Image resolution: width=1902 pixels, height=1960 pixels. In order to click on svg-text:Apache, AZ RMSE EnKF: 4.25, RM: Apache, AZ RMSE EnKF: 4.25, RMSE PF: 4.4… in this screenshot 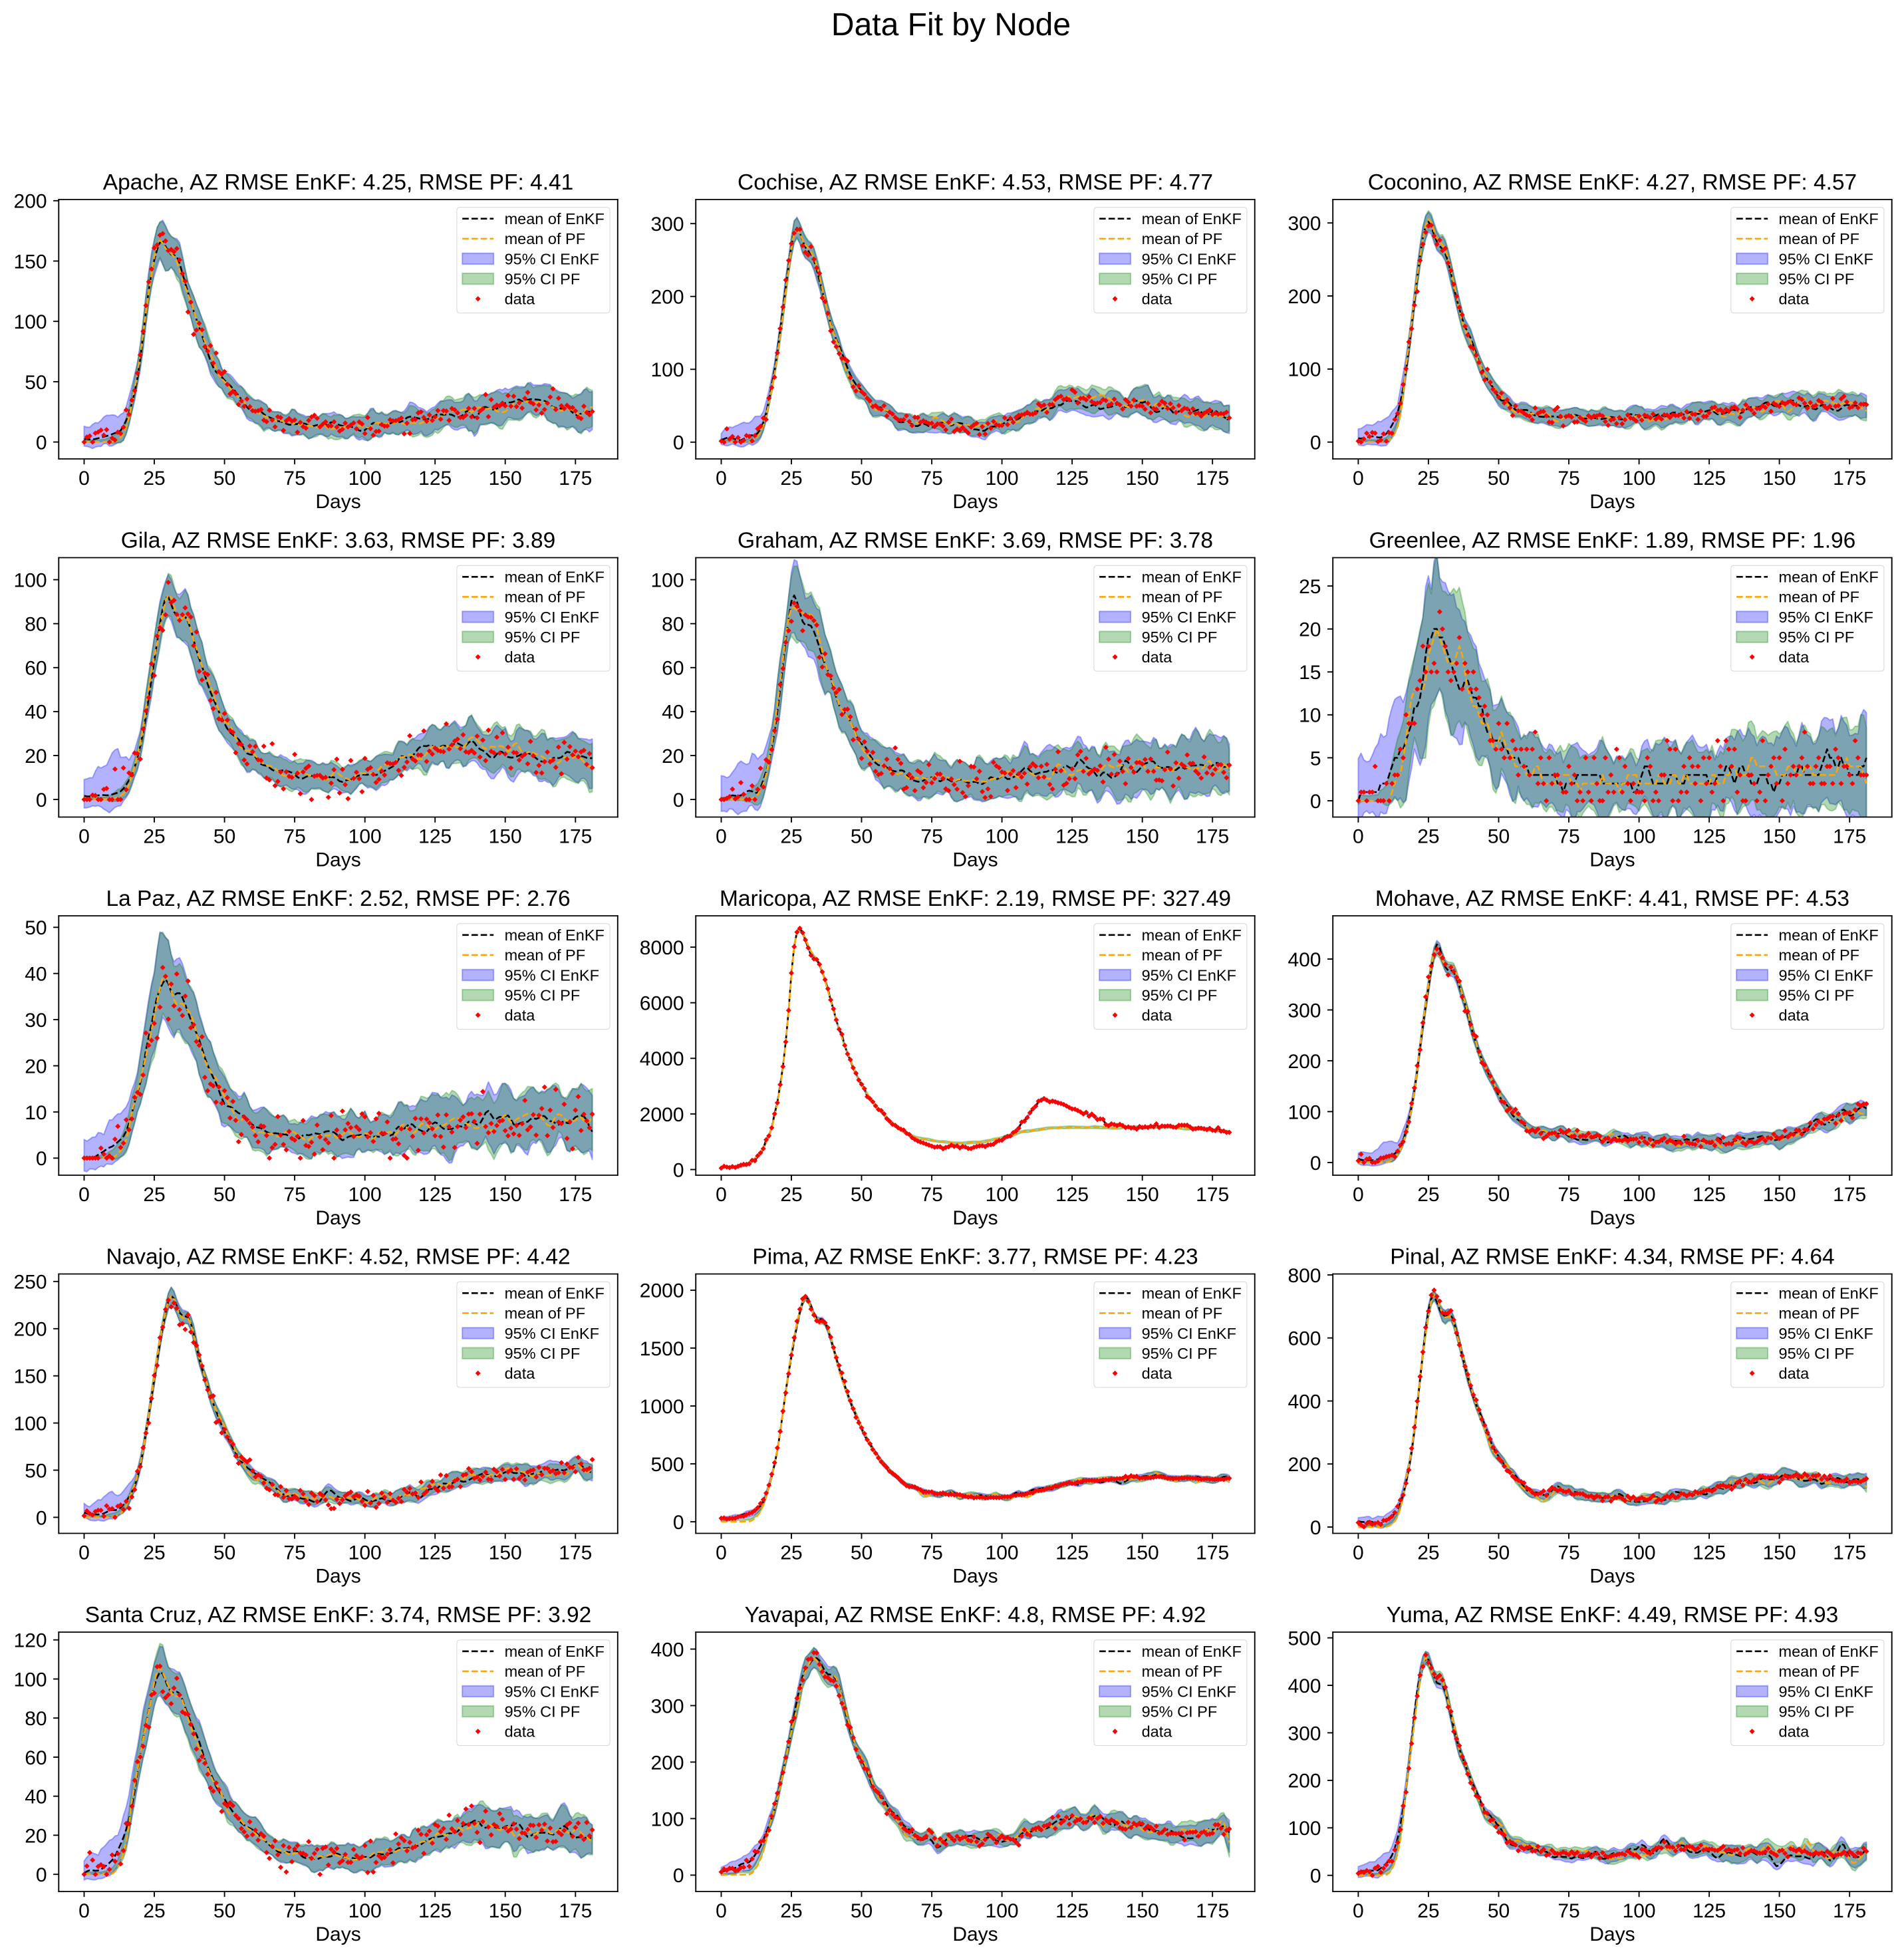, I will do `click(338, 182)`.